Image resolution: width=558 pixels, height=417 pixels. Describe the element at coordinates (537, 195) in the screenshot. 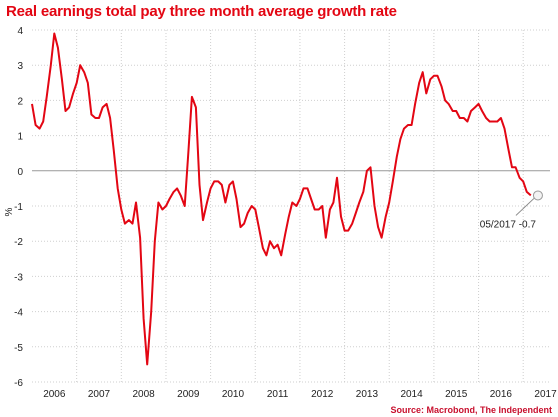

I see `annotation-marker` at that location.